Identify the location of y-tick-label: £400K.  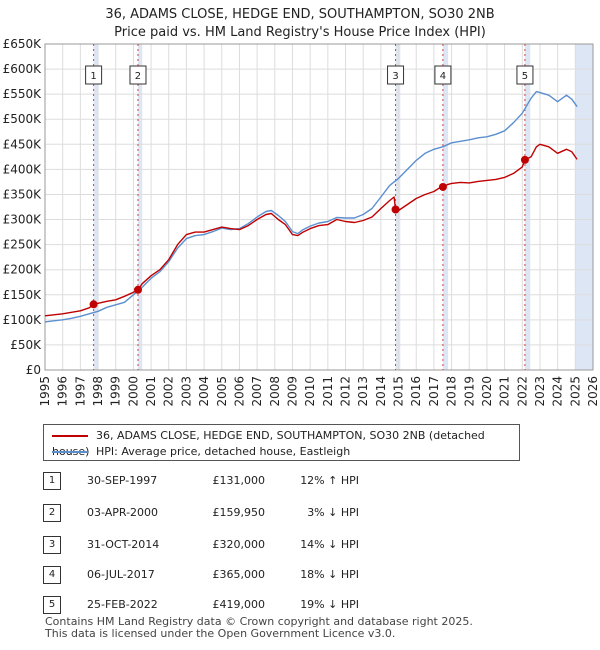
(23, 169).